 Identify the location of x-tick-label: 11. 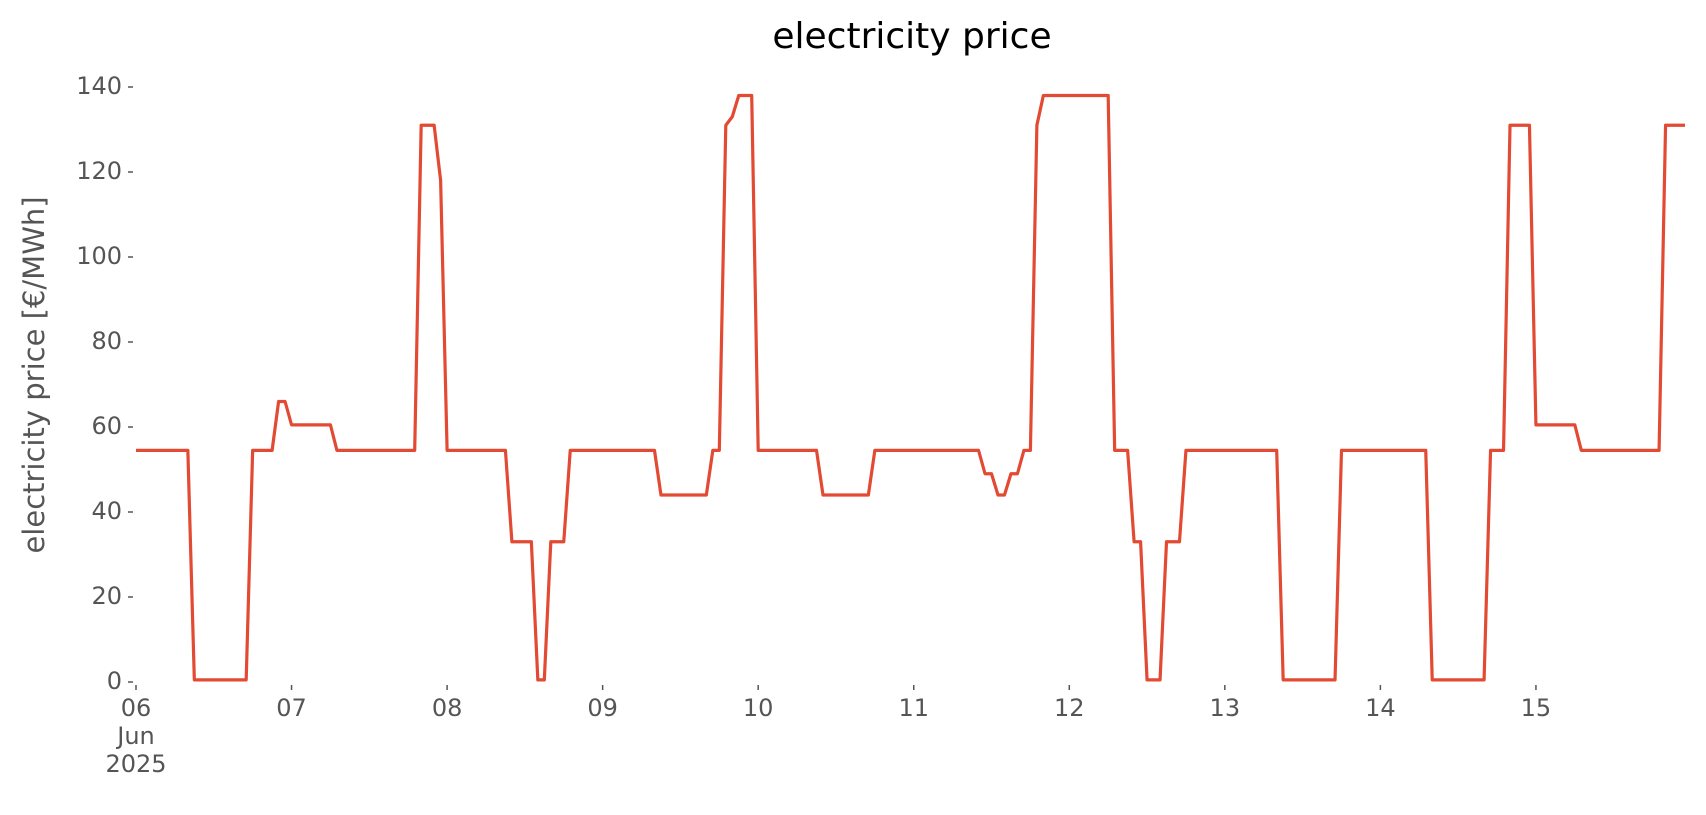
(914, 708).